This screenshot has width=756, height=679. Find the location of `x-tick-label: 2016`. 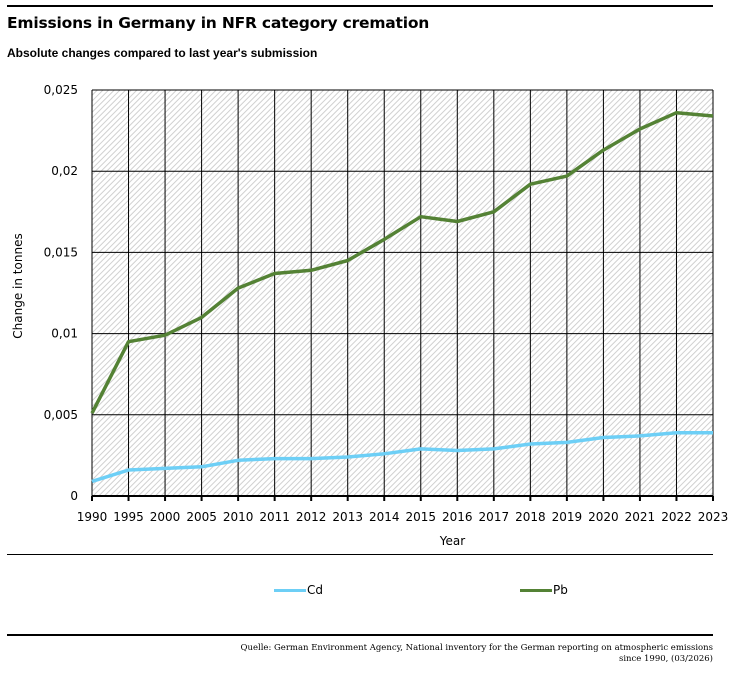

x-tick-label: 2016 is located at coordinates (457, 517).